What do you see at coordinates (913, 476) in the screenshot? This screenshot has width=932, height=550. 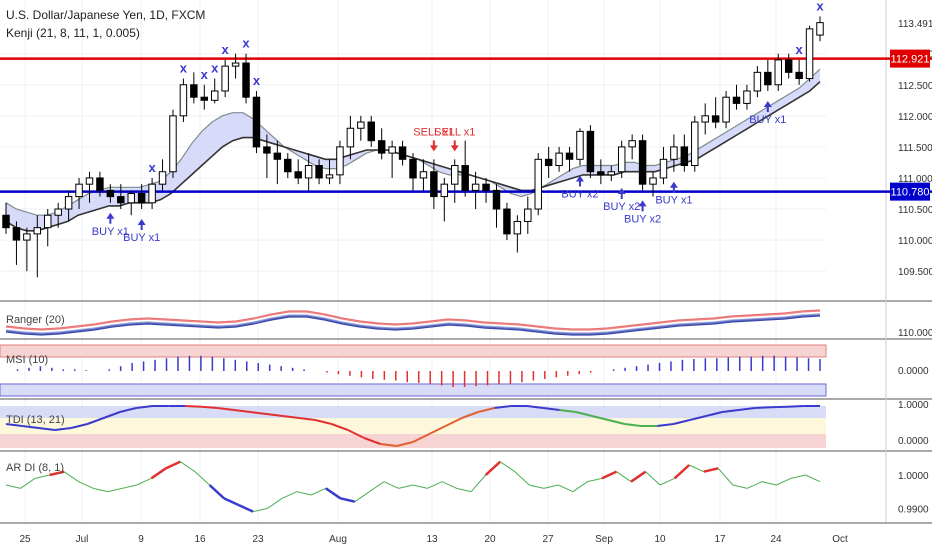 I see `ardi-tick-label: 1.0000` at bounding box center [913, 476].